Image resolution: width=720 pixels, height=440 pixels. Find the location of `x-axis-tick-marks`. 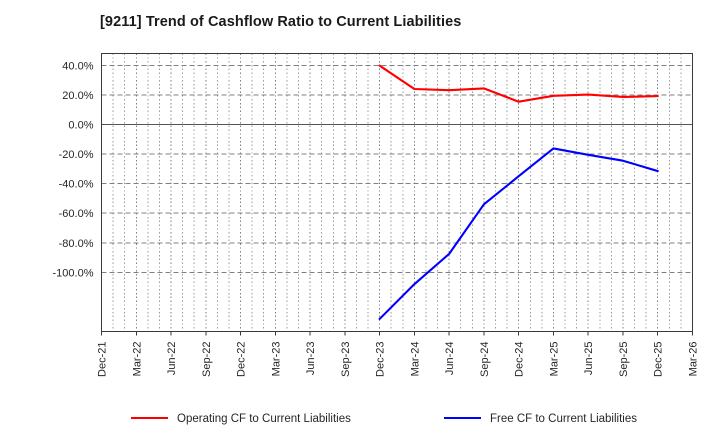

x-axis-tick-marks is located at coordinates (397, 333).